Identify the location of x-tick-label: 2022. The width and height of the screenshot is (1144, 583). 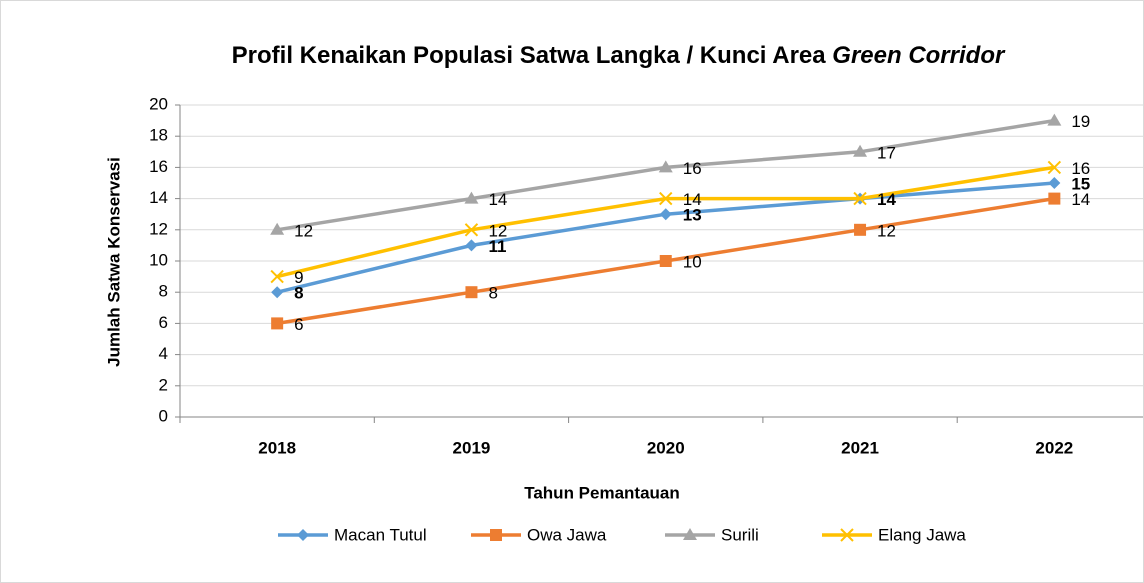
(1054, 447).